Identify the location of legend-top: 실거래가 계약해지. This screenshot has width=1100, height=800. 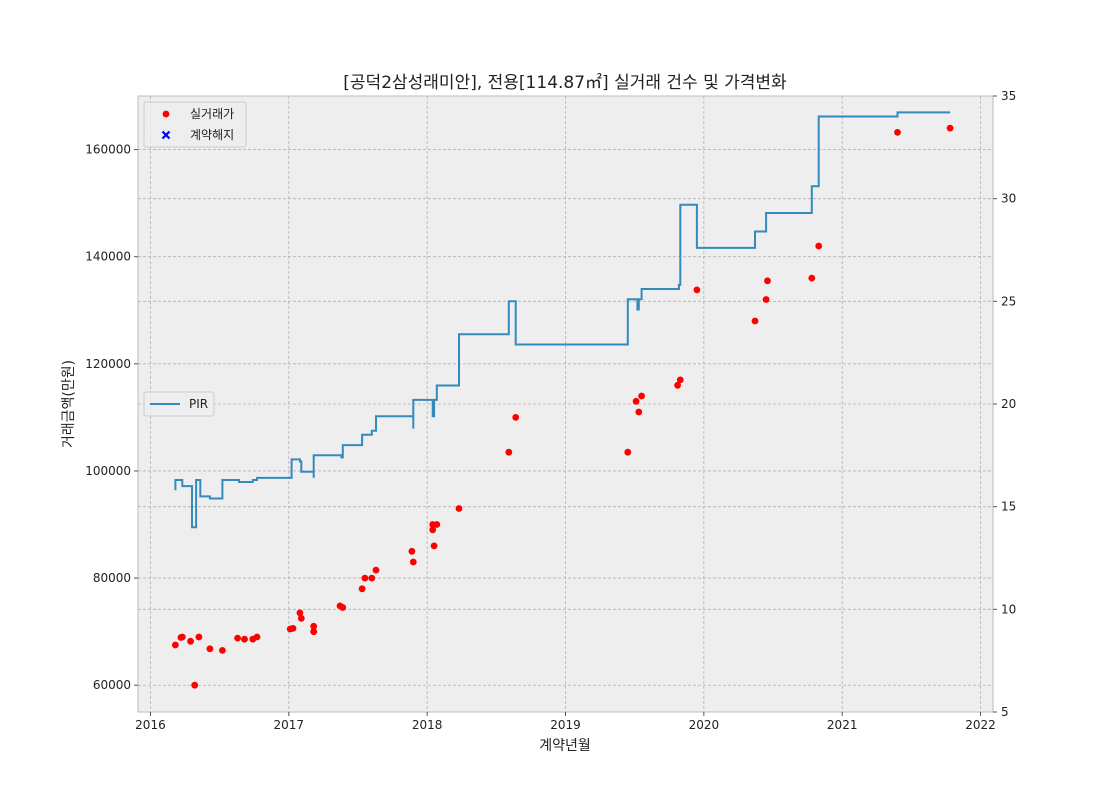
(195, 124).